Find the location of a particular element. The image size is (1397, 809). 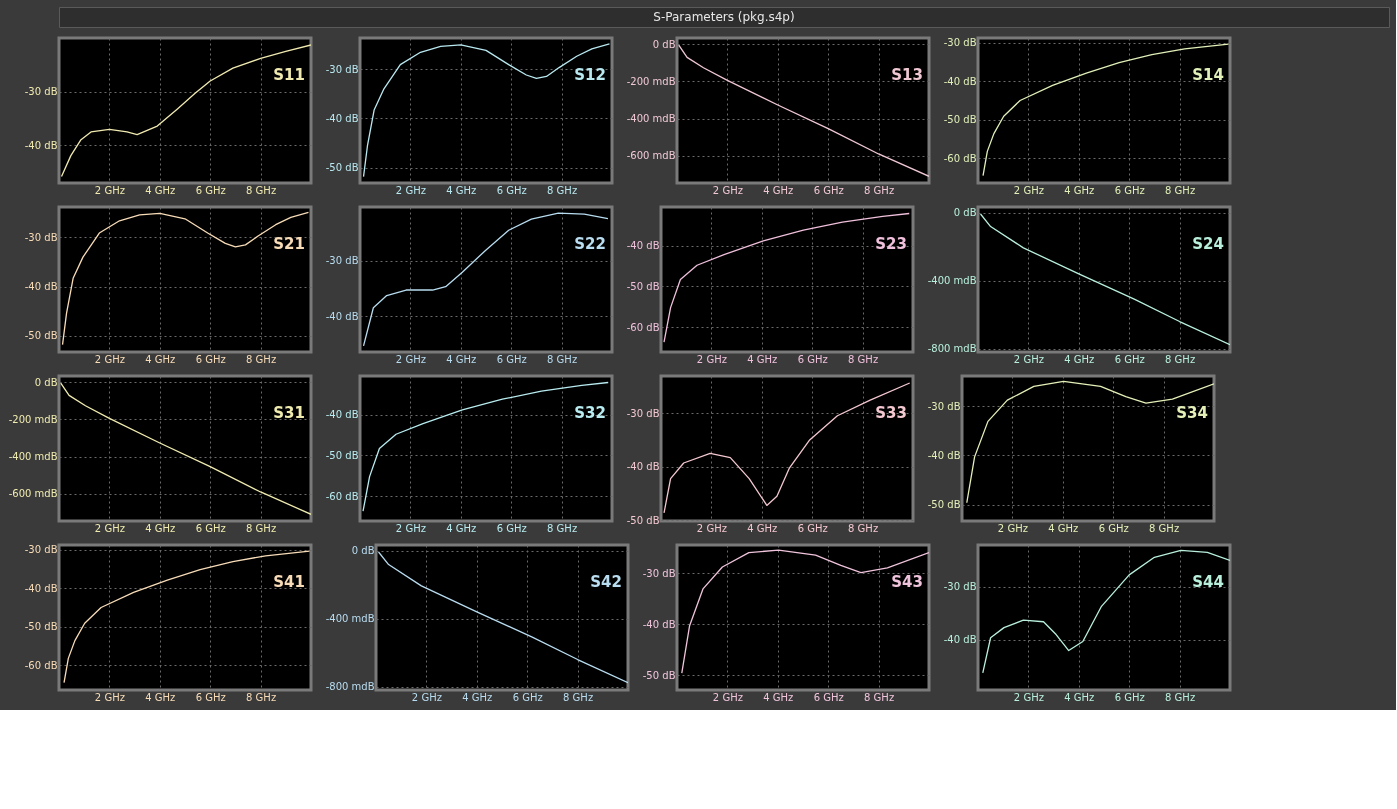

series-label: S11 is located at coordinates (289, 75).